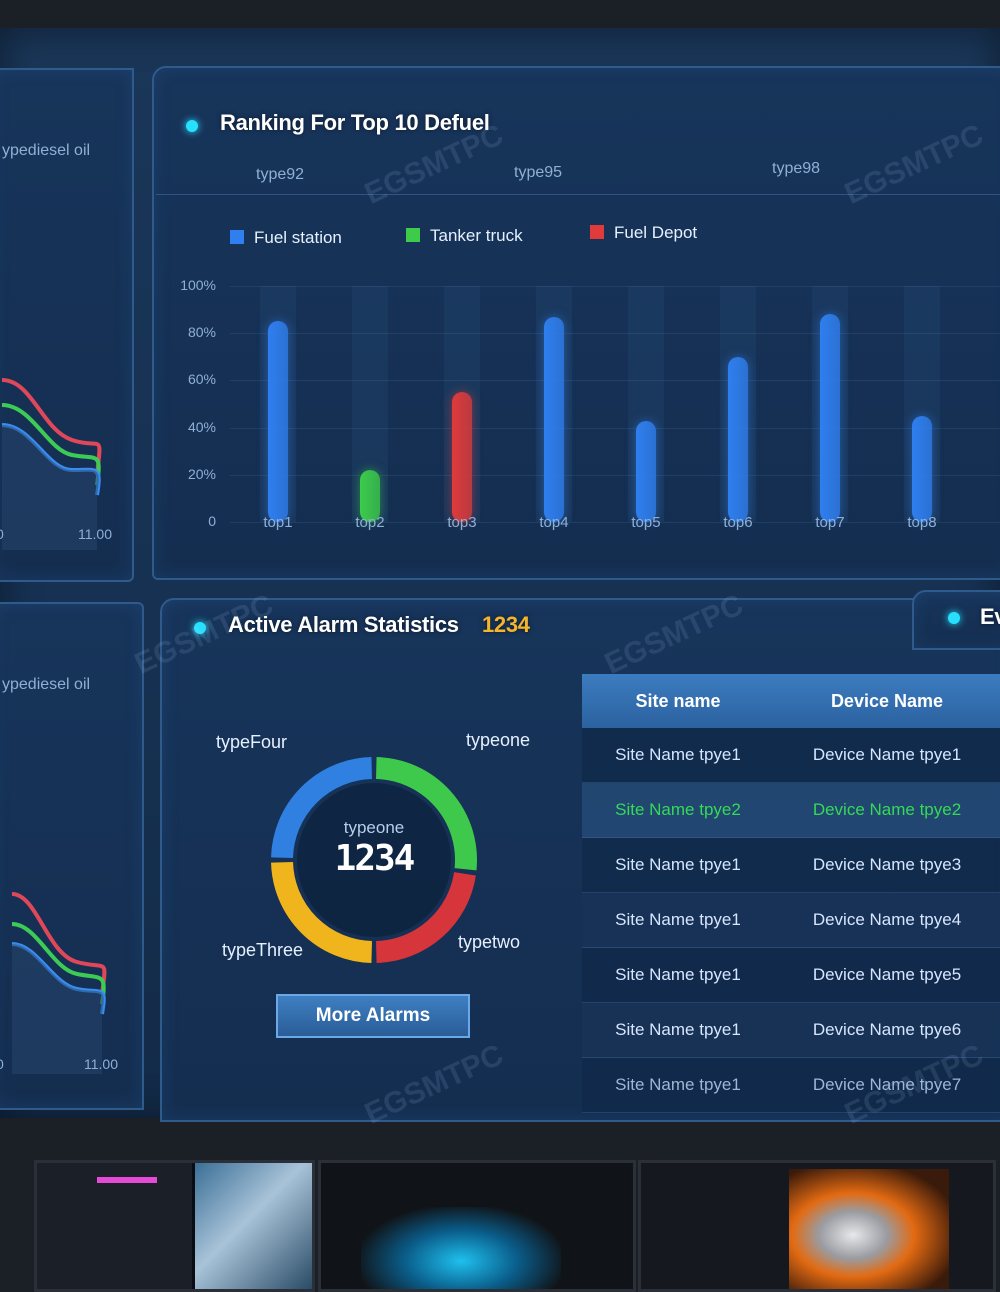 This screenshot has height=1292, width=1000. I want to click on ranking-title-dot-icon, so click(192, 126).